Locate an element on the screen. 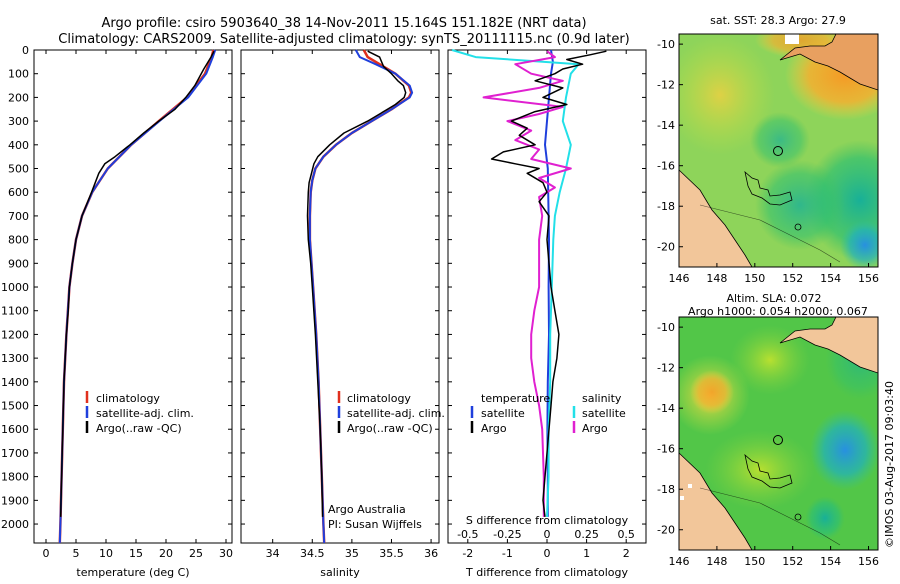  x-tick-label: -1 is located at coordinates (507, 553).